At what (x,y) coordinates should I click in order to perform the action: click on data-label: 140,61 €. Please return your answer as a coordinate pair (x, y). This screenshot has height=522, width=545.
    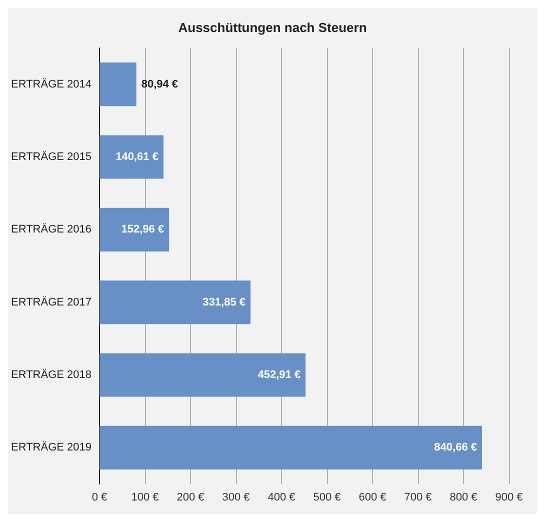
    Looking at the image, I should click on (137, 157).